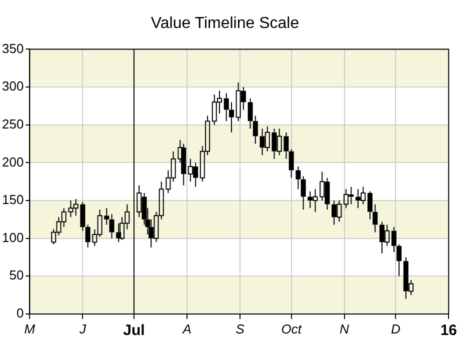 The image size is (460, 345). What do you see at coordinates (30, 328) in the screenshot?
I see `x-tick-label: M` at bounding box center [30, 328].